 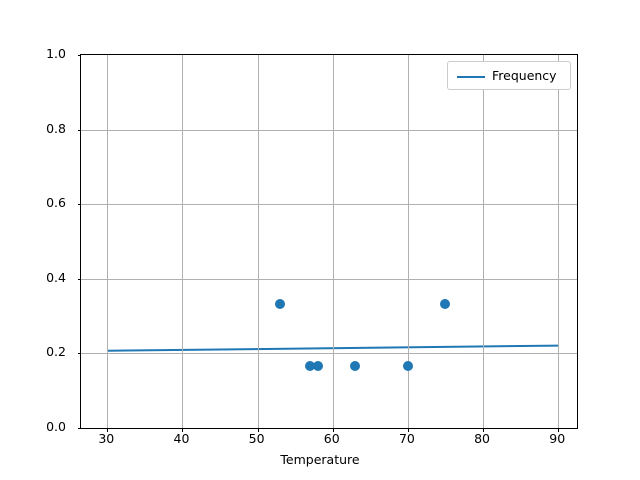 What do you see at coordinates (482, 438) in the screenshot?
I see `x-tick-label: 80` at bounding box center [482, 438].